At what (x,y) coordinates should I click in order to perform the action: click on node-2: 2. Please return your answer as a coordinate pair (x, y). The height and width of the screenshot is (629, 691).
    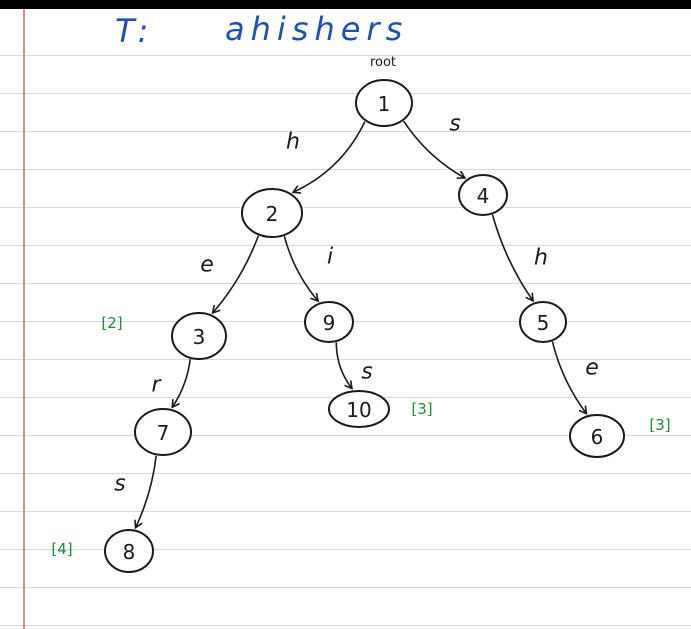
    Looking at the image, I should click on (272, 213).